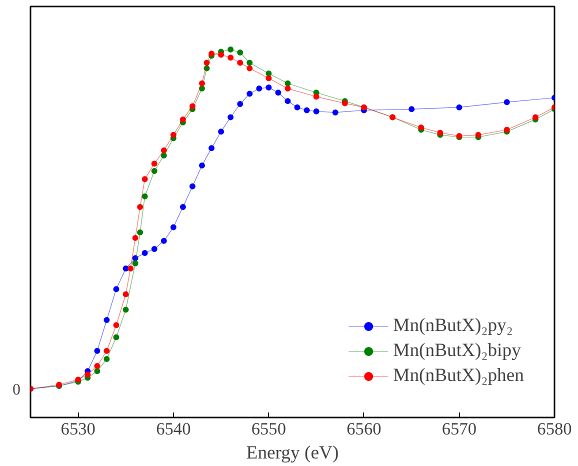  Describe the element at coordinates (16, 389) in the screenshot. I see `text: 0` at that location.